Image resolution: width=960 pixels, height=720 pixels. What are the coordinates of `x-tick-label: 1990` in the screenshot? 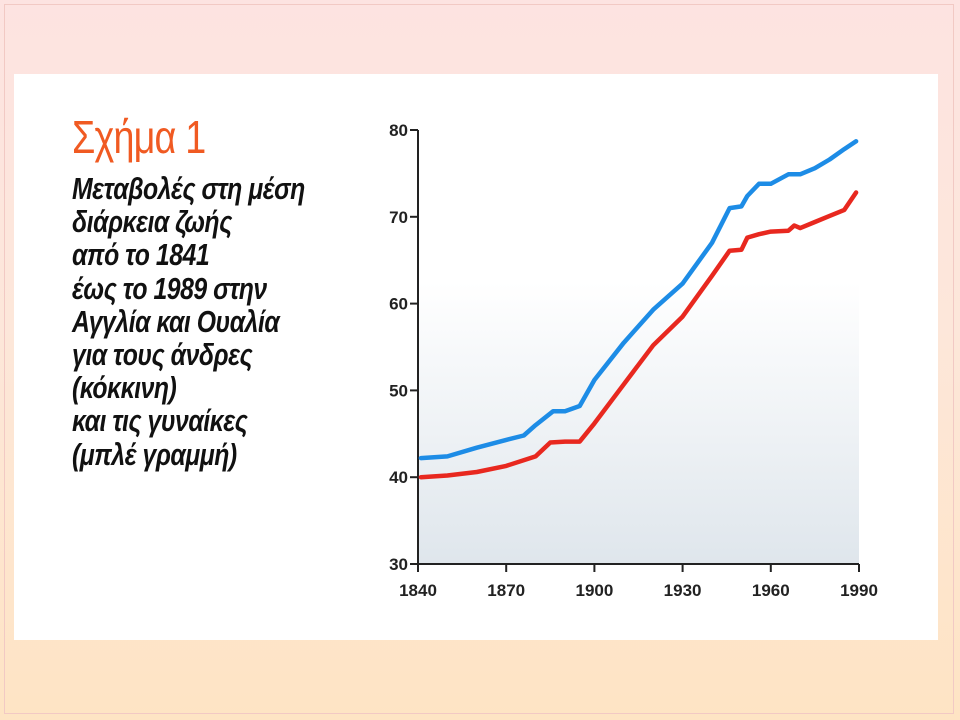 It's located at (859, 590).